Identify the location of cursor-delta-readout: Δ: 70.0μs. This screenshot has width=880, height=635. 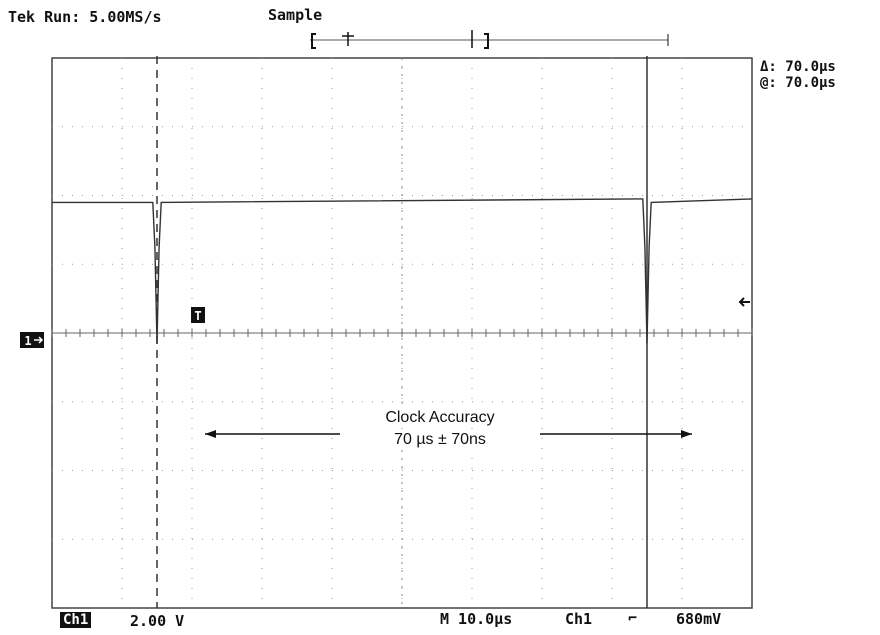
(798, 67).